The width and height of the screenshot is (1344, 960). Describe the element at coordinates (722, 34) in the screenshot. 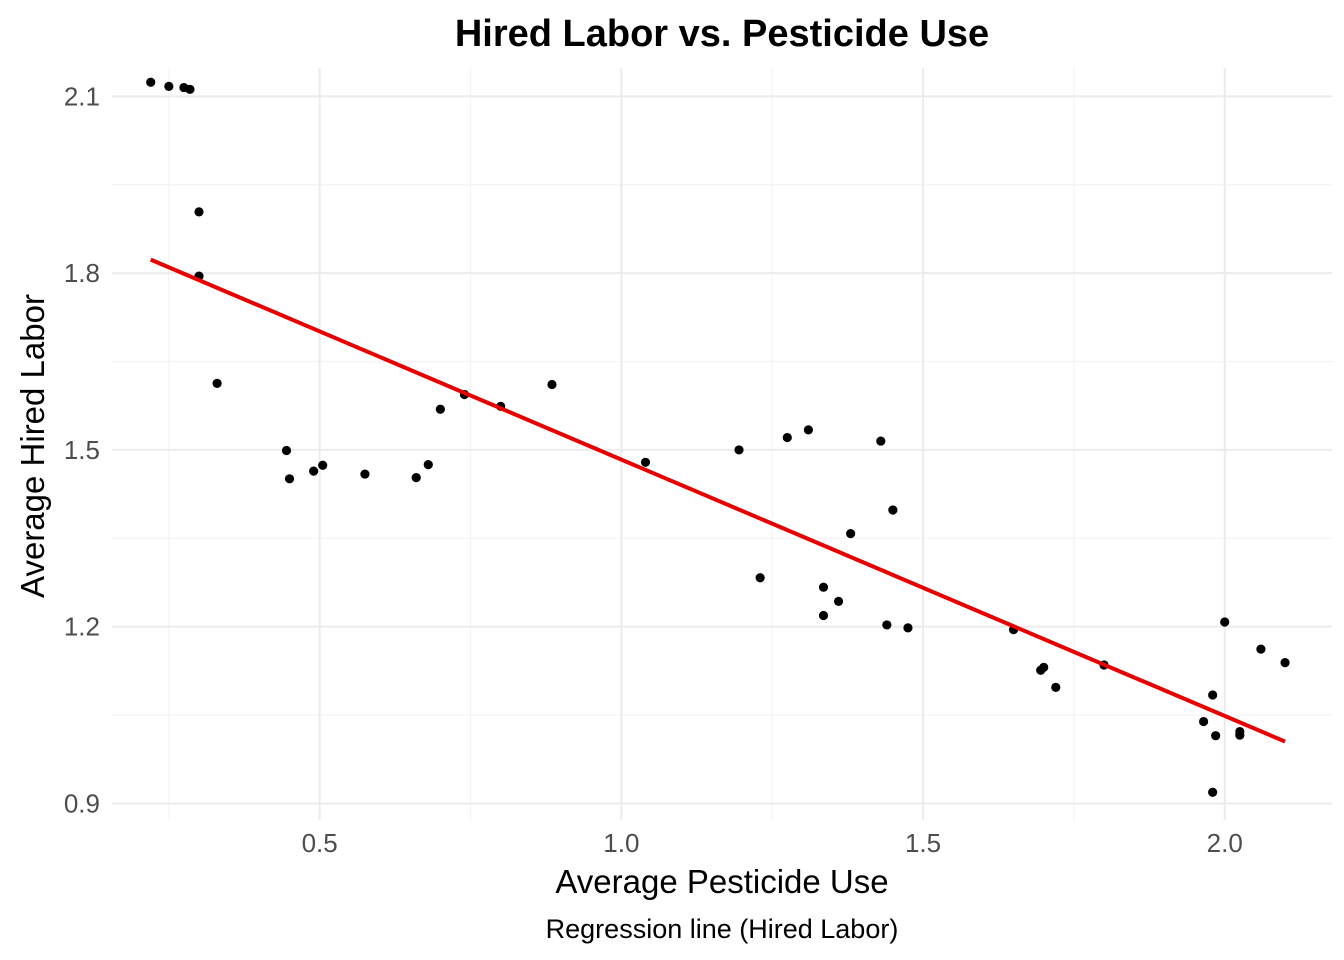

I see `chart-title: Hired Labor vs. Pesticide Use` at that location.